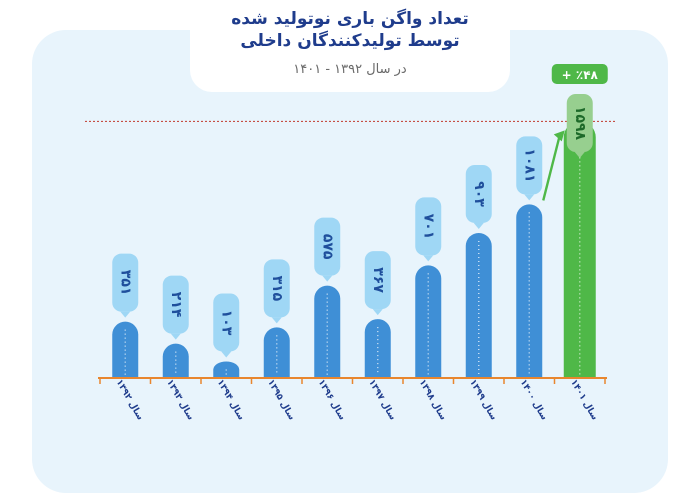 Image resolution: width=700 pixels, height=493 pixels. What do you see at coordinates (350, 69) in the screenshot?
I see `chart-subtitle: در سال ۱۳۹۲ - ۱۴۰۱` at bounding box center [350, 69].